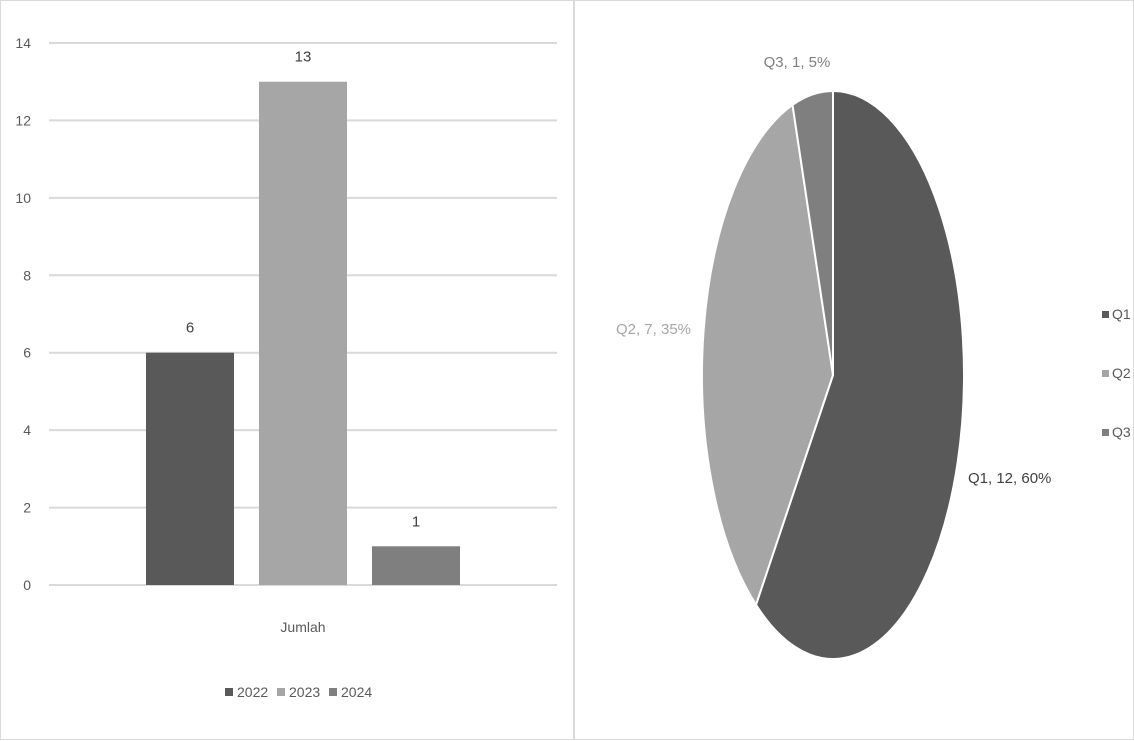 This screenshot has width=1134, height=741. Describe the element at coordinates (768, 355) in the screenshot. I see `pie-slice-Q2` at that location.